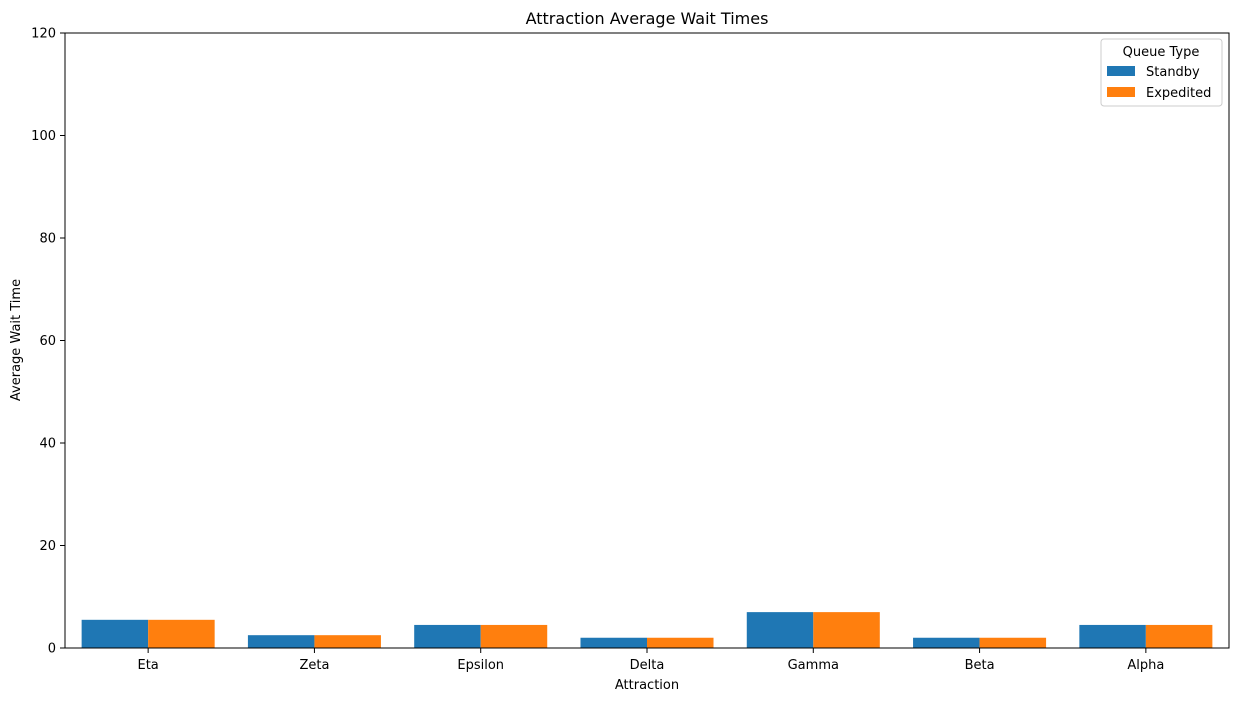 Image resolution: width=1238 pixels, height=701 pixels. Describe the element at coordinates (1178, 93) in the screenshot. I see `legend-label-expedited: Expedited` at that location.